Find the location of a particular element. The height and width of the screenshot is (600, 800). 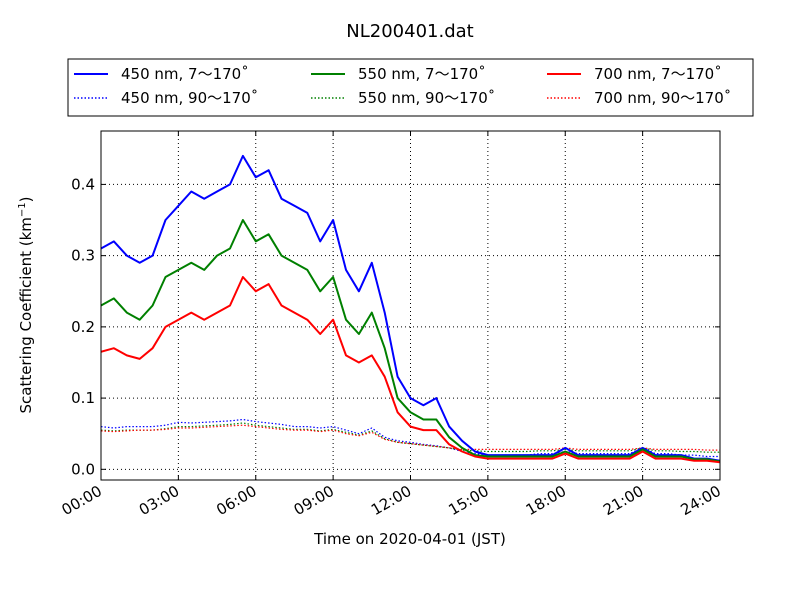

y-tick-label: 0.2 is located at coordinates (83, 327).